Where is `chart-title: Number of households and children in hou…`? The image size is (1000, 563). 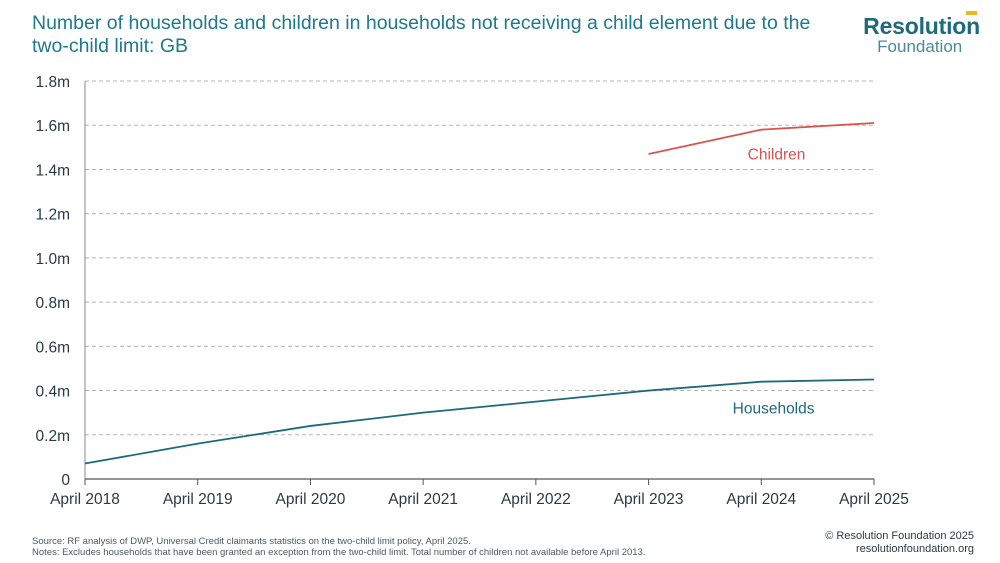
chart-title: Number of households and children in hou… is located at coordinates (421, 34).